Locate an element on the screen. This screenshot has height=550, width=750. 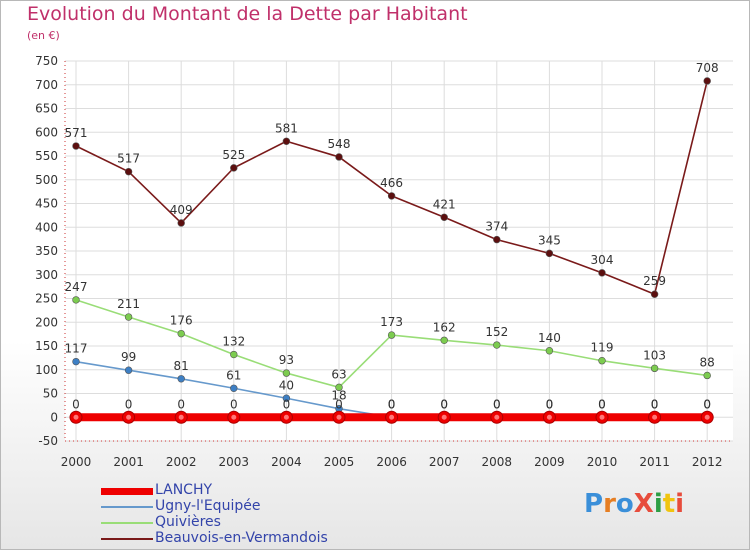
data-label: 61 is located at coordinates (233, 375).